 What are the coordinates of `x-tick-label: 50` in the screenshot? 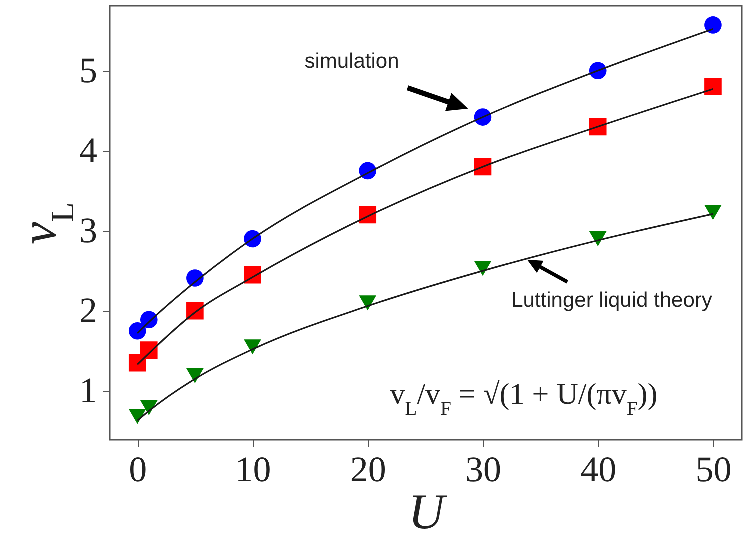 It's located at (714, 470).